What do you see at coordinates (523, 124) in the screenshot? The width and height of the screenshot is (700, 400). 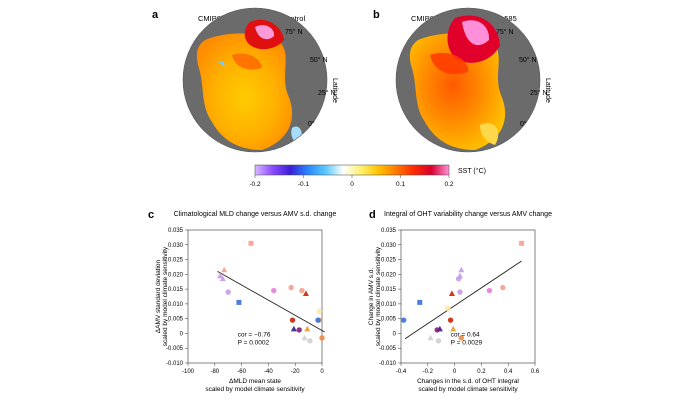 I see `panel-b-lat-0: 0°` at bounding box center [523, 124].